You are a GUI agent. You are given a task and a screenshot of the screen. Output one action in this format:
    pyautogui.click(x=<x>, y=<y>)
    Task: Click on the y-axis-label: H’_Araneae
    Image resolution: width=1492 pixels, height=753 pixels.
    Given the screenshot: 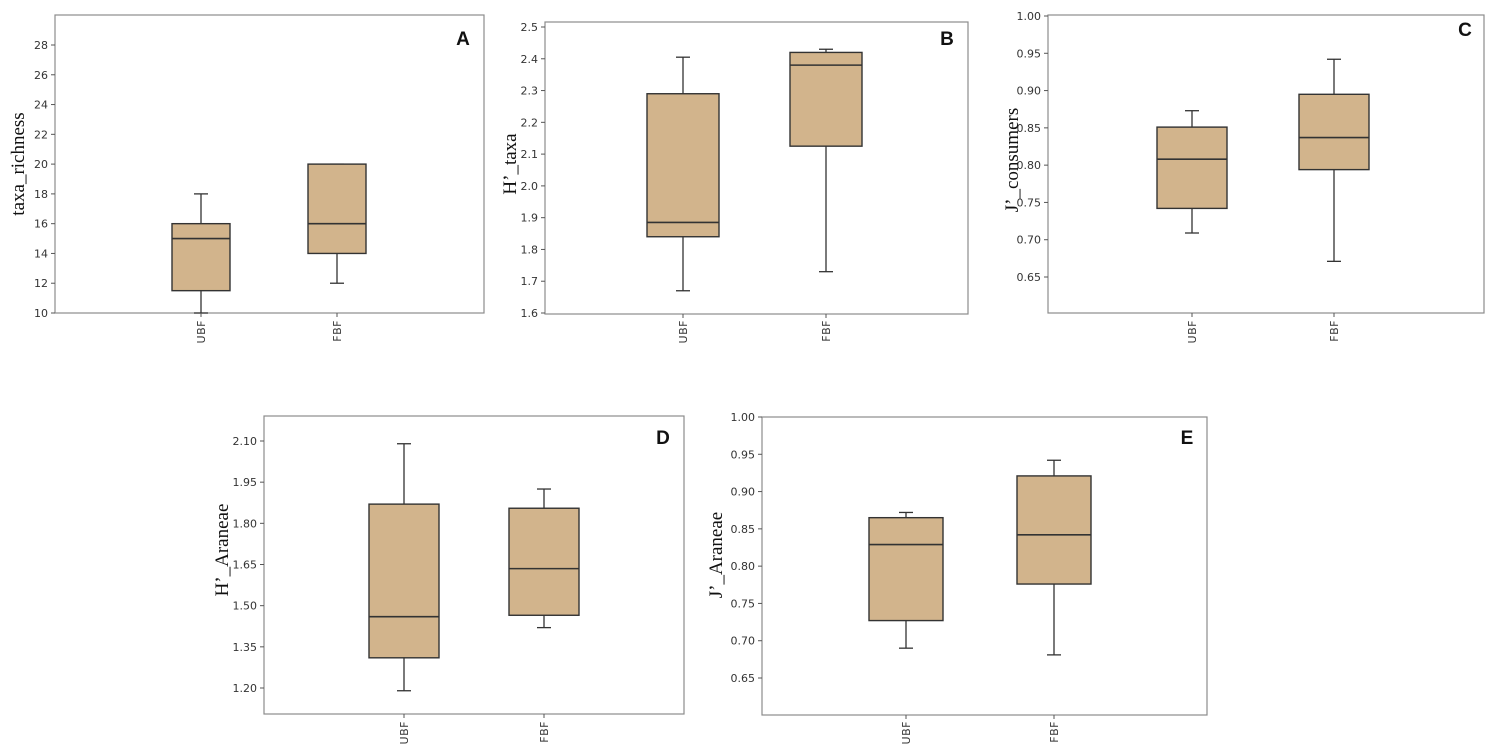 What is the action you would take?
    pyautogui.click(x=222, y=550)
    